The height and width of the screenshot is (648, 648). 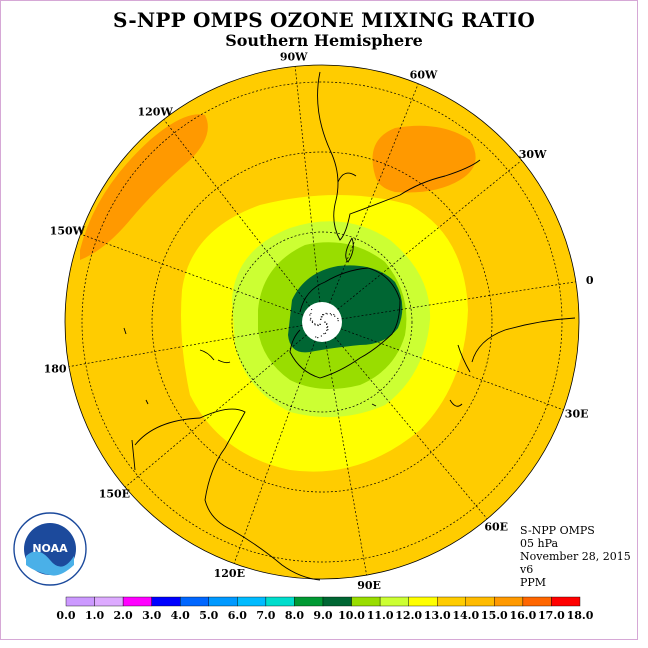 I want to click on colorbar-tick: 14.0, so click(x=465, y=615).